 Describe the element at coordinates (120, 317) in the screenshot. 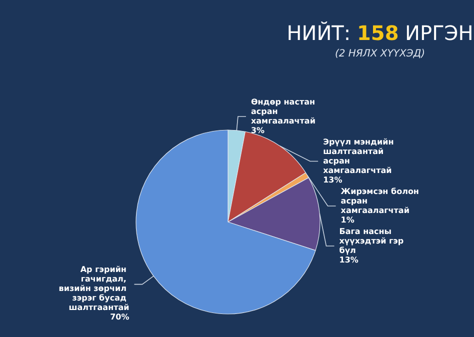

I see `data-label: 70%` at that location.